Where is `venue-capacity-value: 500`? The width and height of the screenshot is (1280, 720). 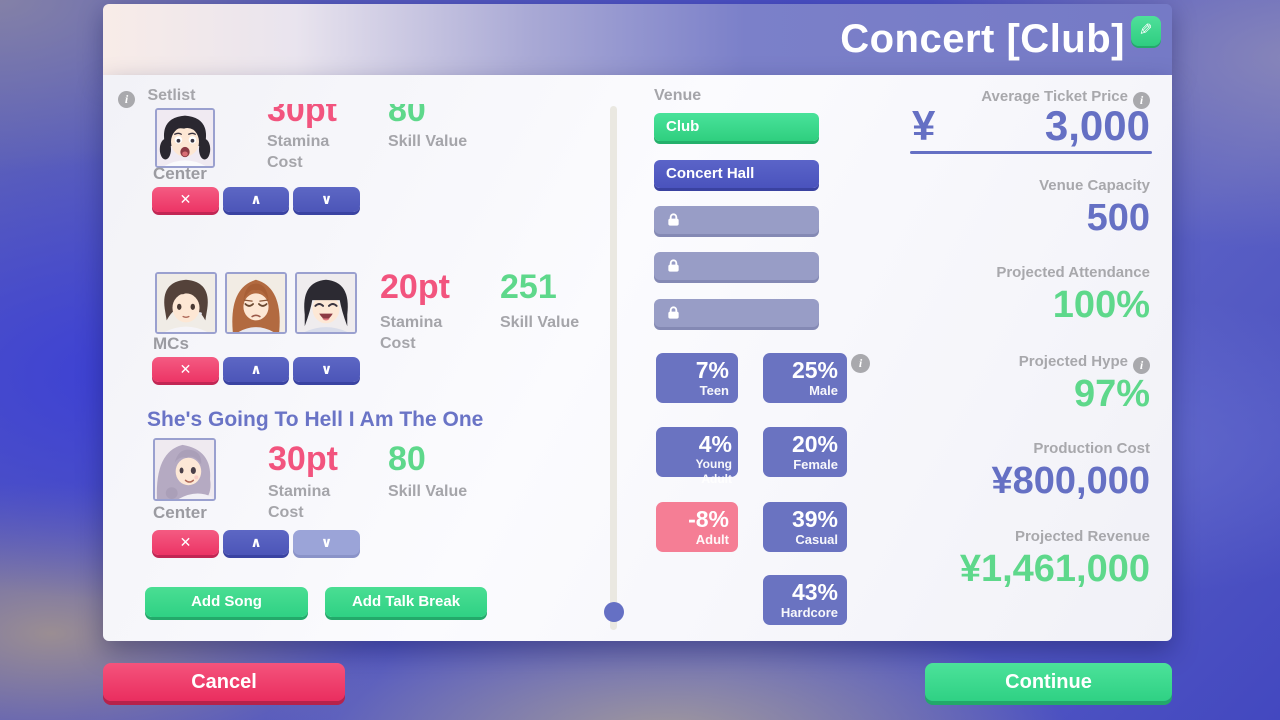 venue-capacity-value: 500 is located at coordinates (1118, 218).